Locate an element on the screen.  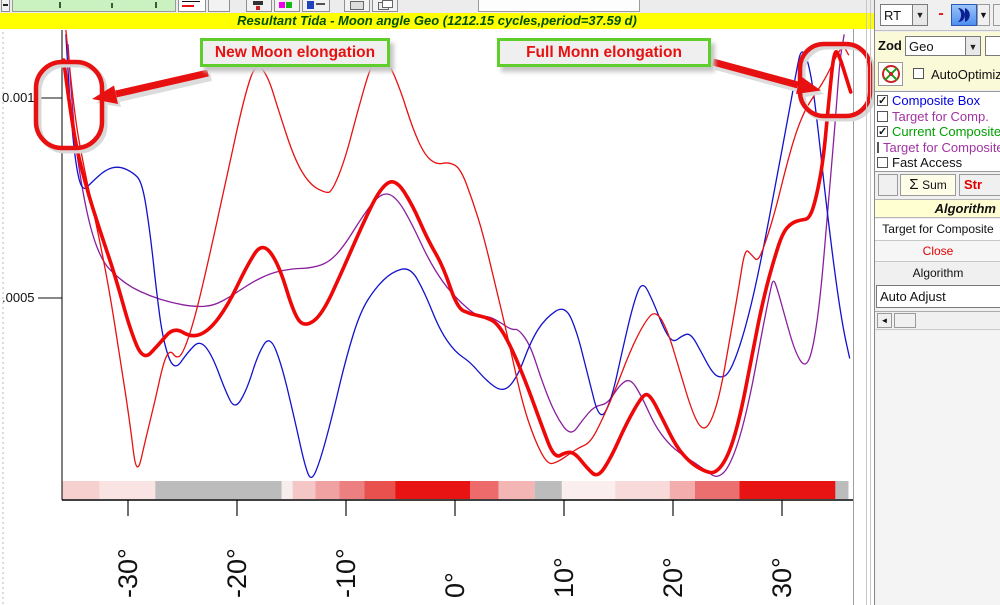
option-row-3: Target for Composite is located at coordinates (937, 148).